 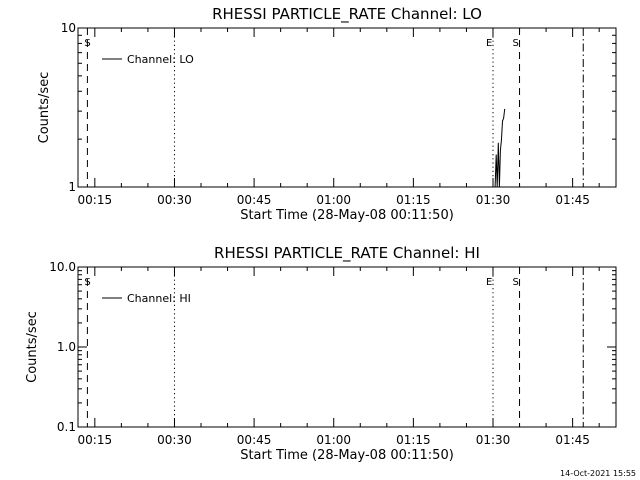 What do you see at coordinates (62, 267) in the screenshot?
I see `y-tick-label: 10.0` at bounding box center [62, 267].